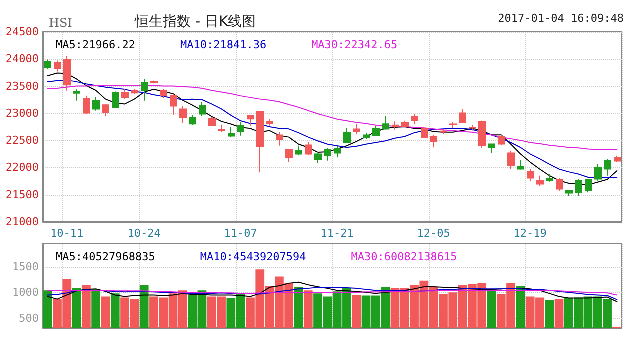 The height and width of the screenshot is (363, 630). Describe the element at coordinates (67, 233) in the screenshot. I see `x-tick-label: 10-11` at that location.